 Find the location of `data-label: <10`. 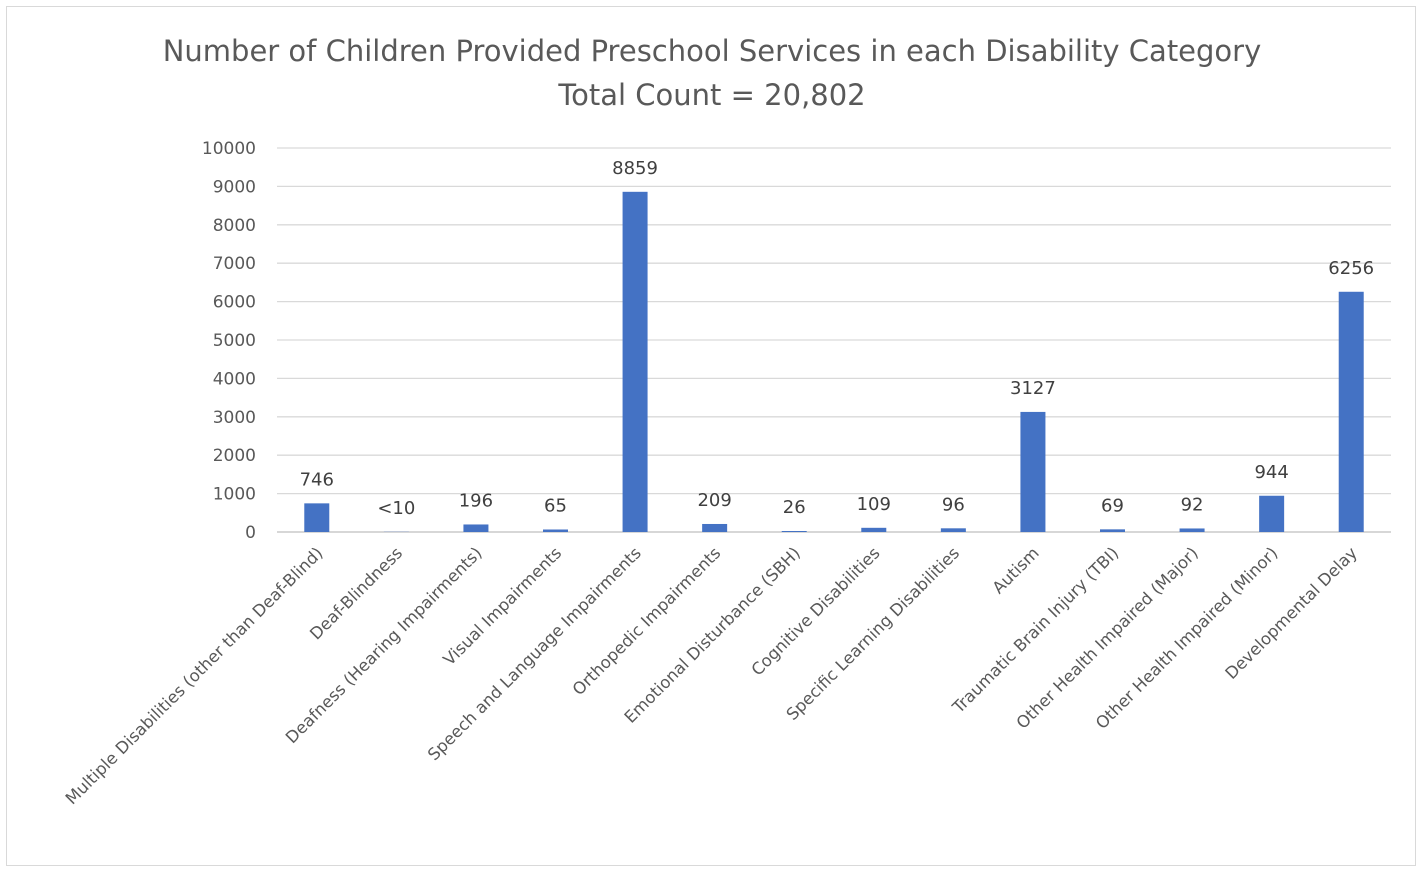

data-label: <10 is located at coordinates (396, 508).